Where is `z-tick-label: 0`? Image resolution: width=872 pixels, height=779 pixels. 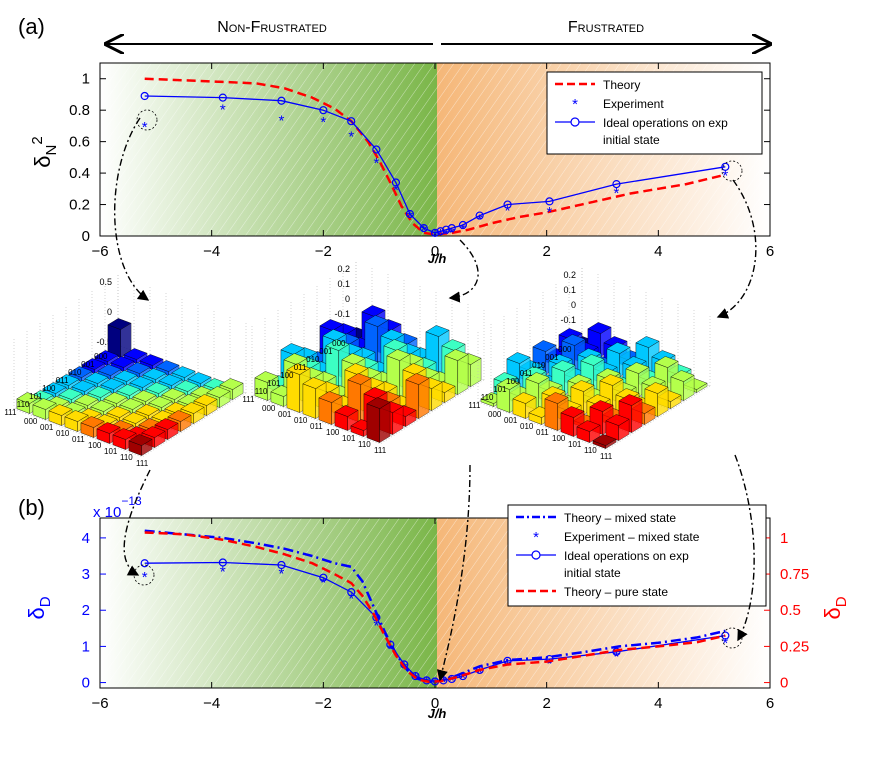 z-tick-label: 0 is located at coordinates (347, 299).